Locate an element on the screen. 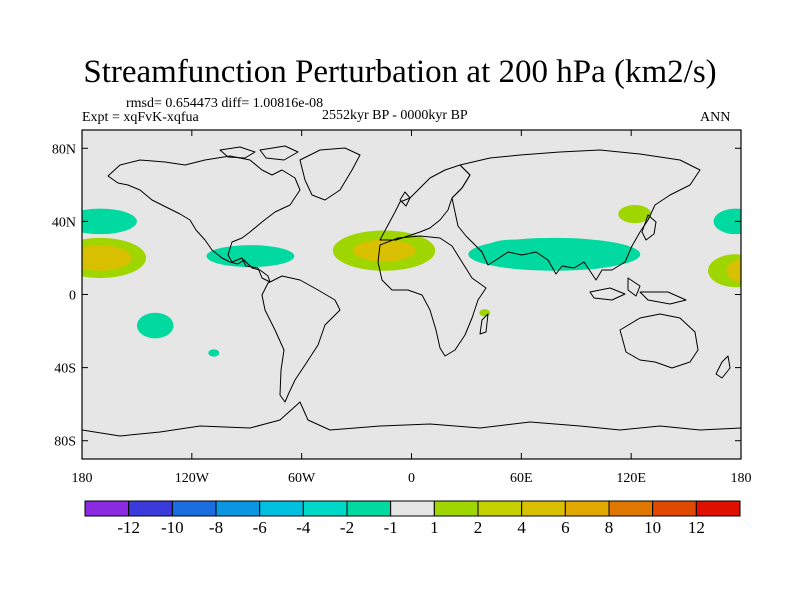 This screenshot has height=600, width=800. lon-tick-label: 60W is located at coordinates (302, 478).